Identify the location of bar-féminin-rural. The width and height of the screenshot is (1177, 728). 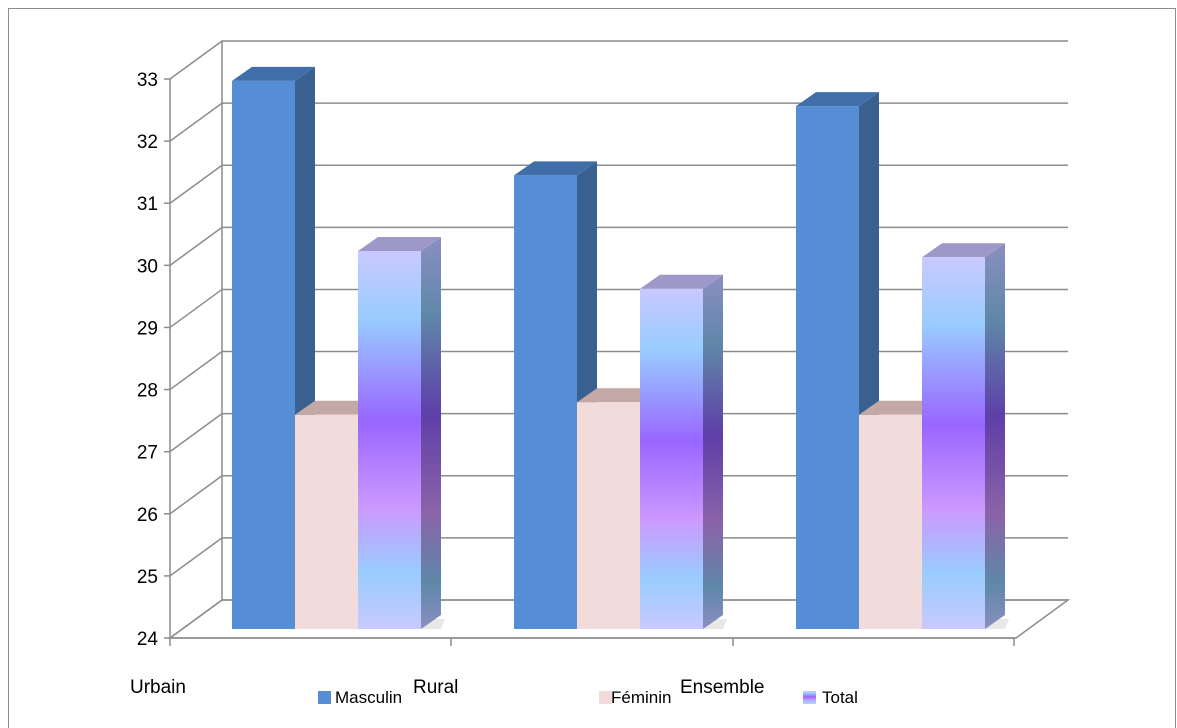
(608, 515).